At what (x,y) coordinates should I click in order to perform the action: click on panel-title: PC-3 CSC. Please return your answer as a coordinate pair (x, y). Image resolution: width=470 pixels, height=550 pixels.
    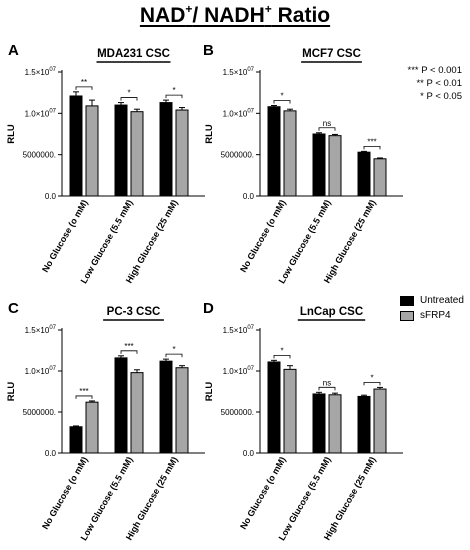
    Looking at the image, I should click on (134, 312).